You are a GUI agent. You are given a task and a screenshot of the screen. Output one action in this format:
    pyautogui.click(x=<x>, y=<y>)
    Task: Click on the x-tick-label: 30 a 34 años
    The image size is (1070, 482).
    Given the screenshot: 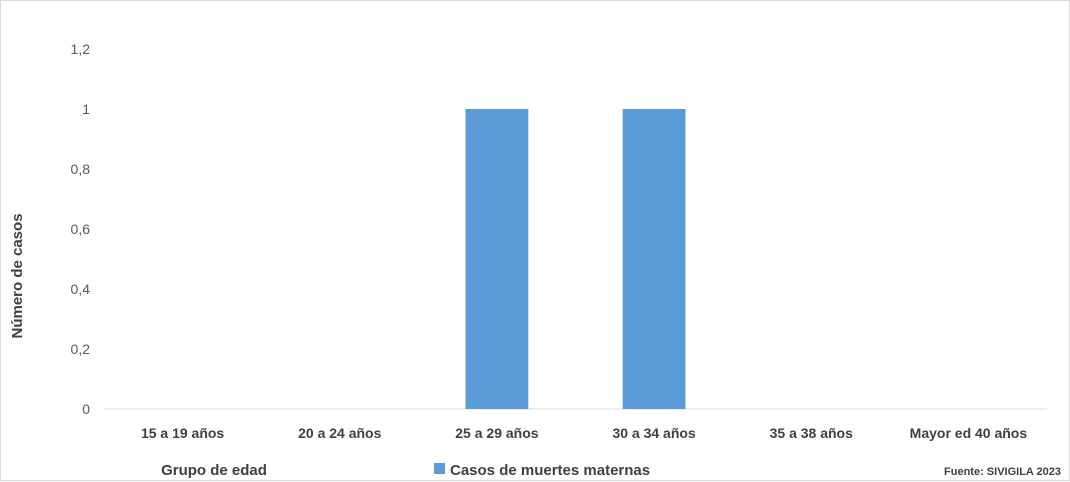 What is the action you would take?
    pyautogui.click(x=653, y=433)
    